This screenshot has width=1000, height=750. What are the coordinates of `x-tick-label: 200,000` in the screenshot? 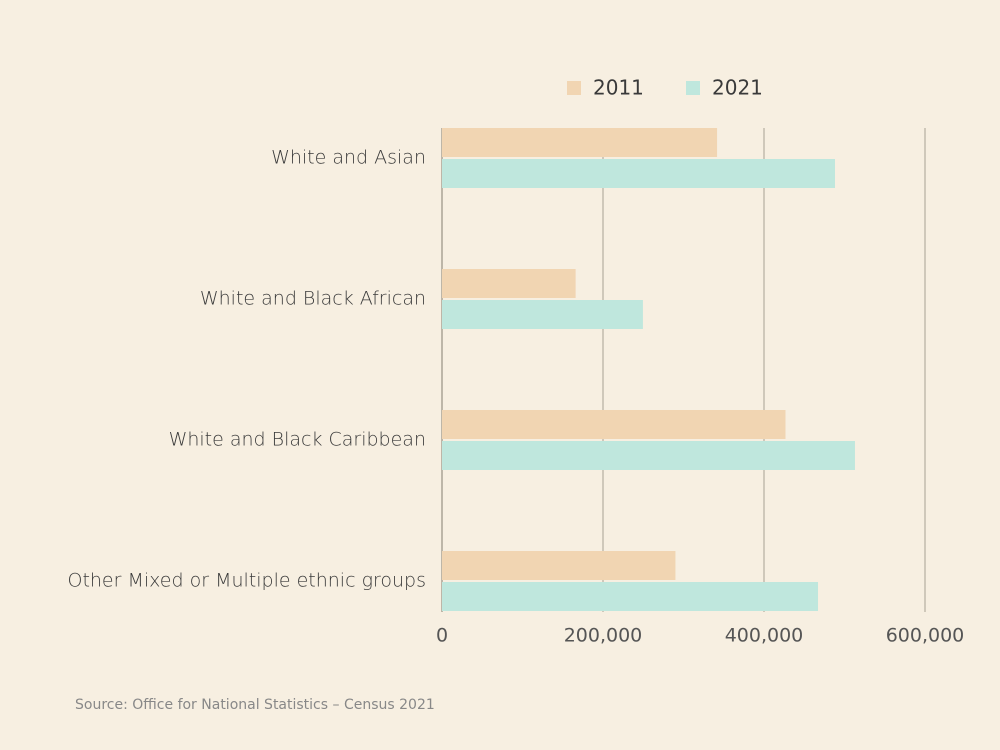 It's located at (603, 636).